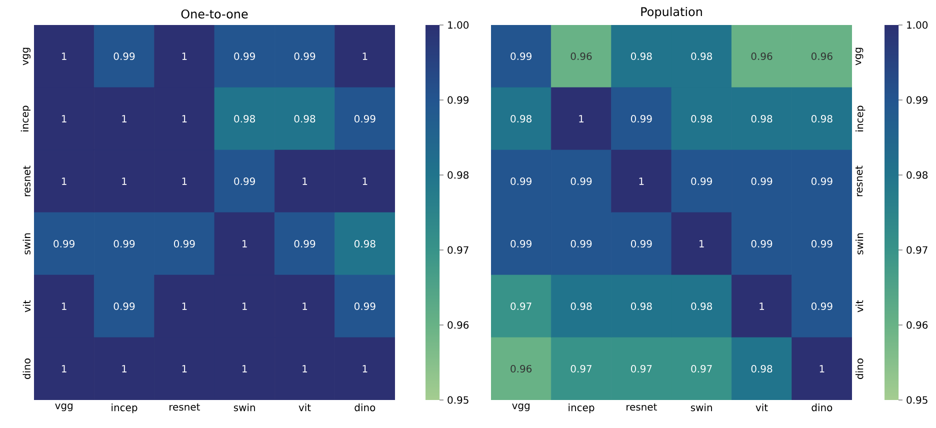  Describe the element at coordinates (214, 14) in the screenshot. I see `chart-title: One-to-one` at that location.